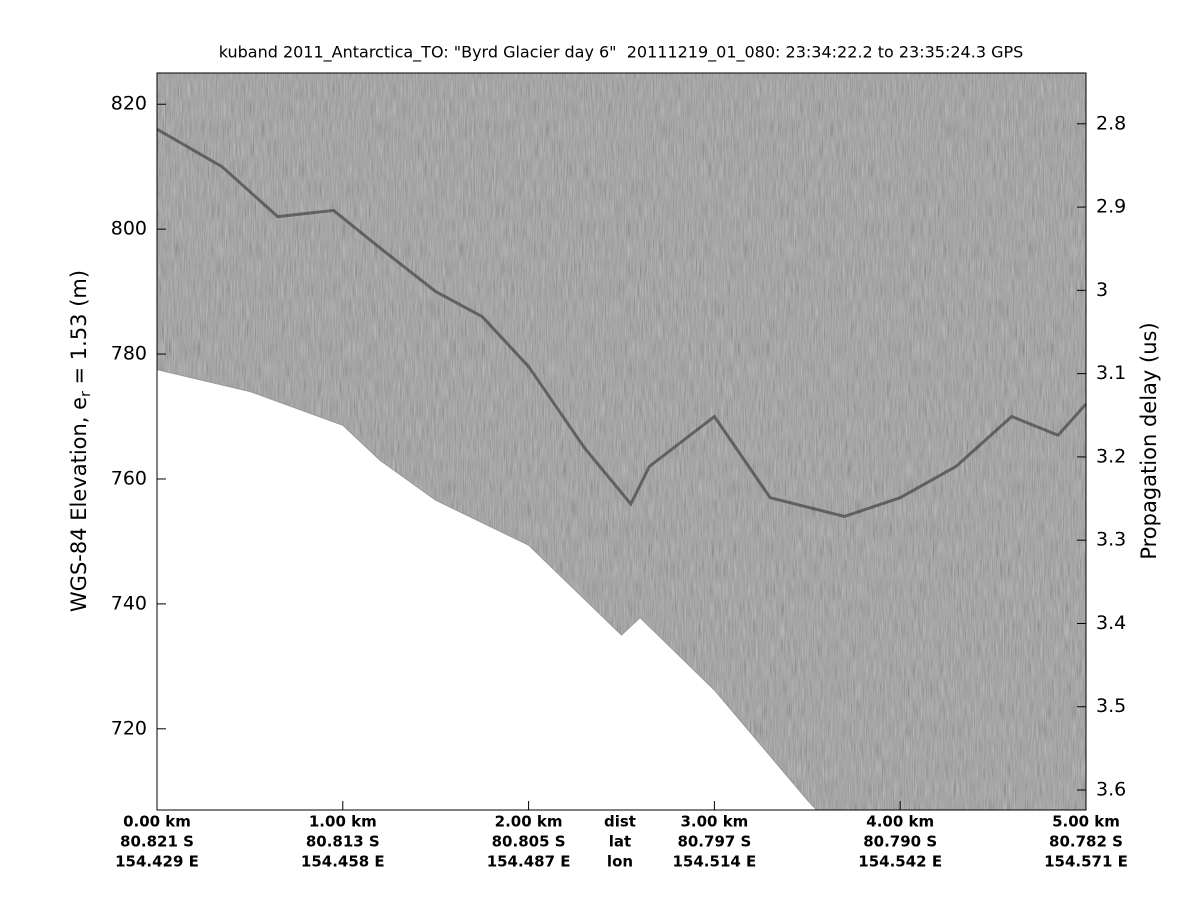  Describe the element at coordinates (157, 842) in the screenshot. I see `lat-label: 80.821 S` at that location.